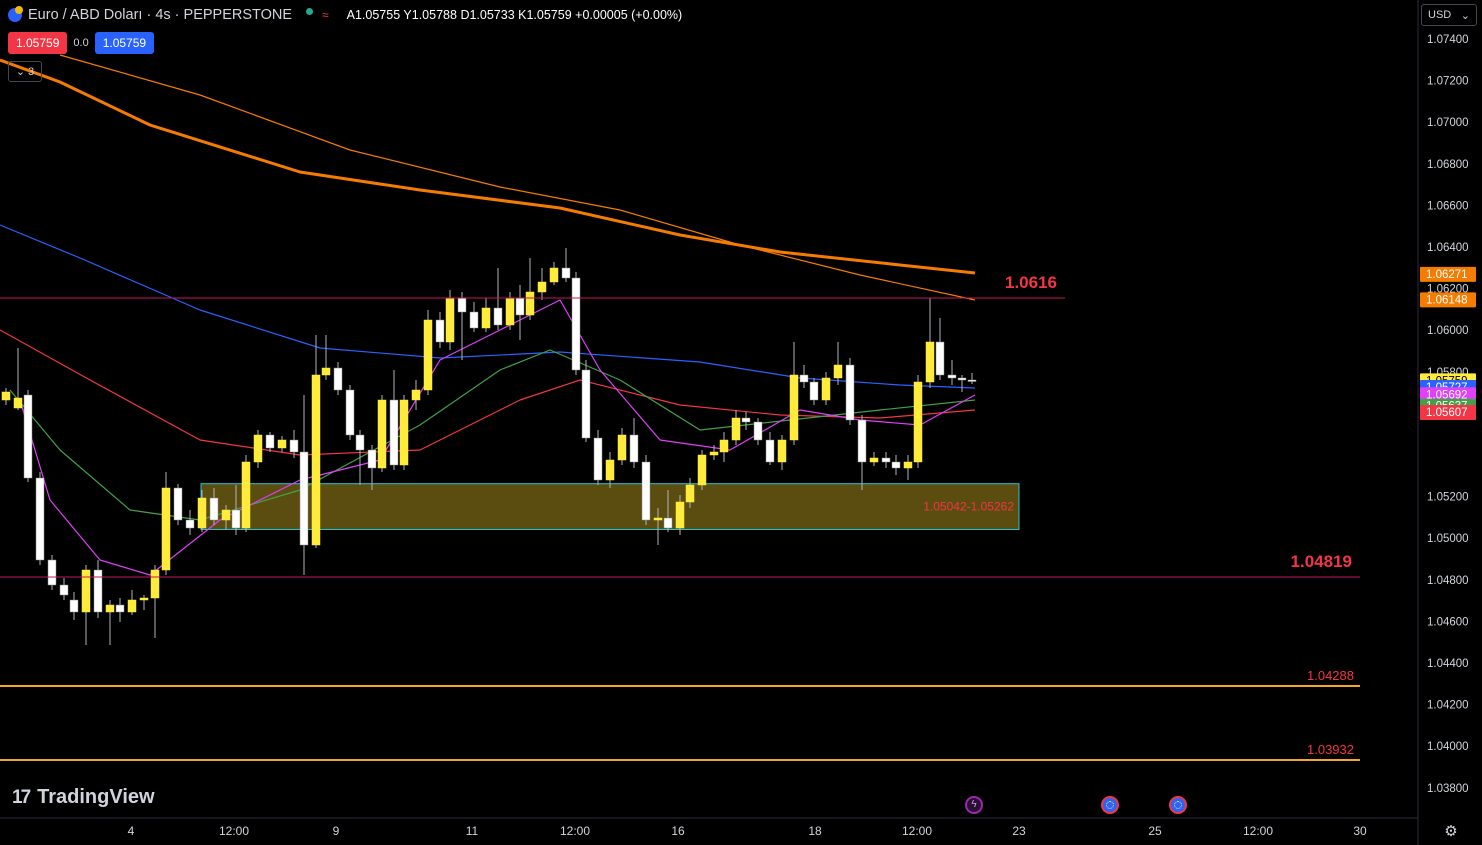 The height and width of the screenshot is (845, 1482). What do you see at coordinates (1440, 15) in the screenshot?
I see `currency-label: USD` at bounding box center [1440, 15].